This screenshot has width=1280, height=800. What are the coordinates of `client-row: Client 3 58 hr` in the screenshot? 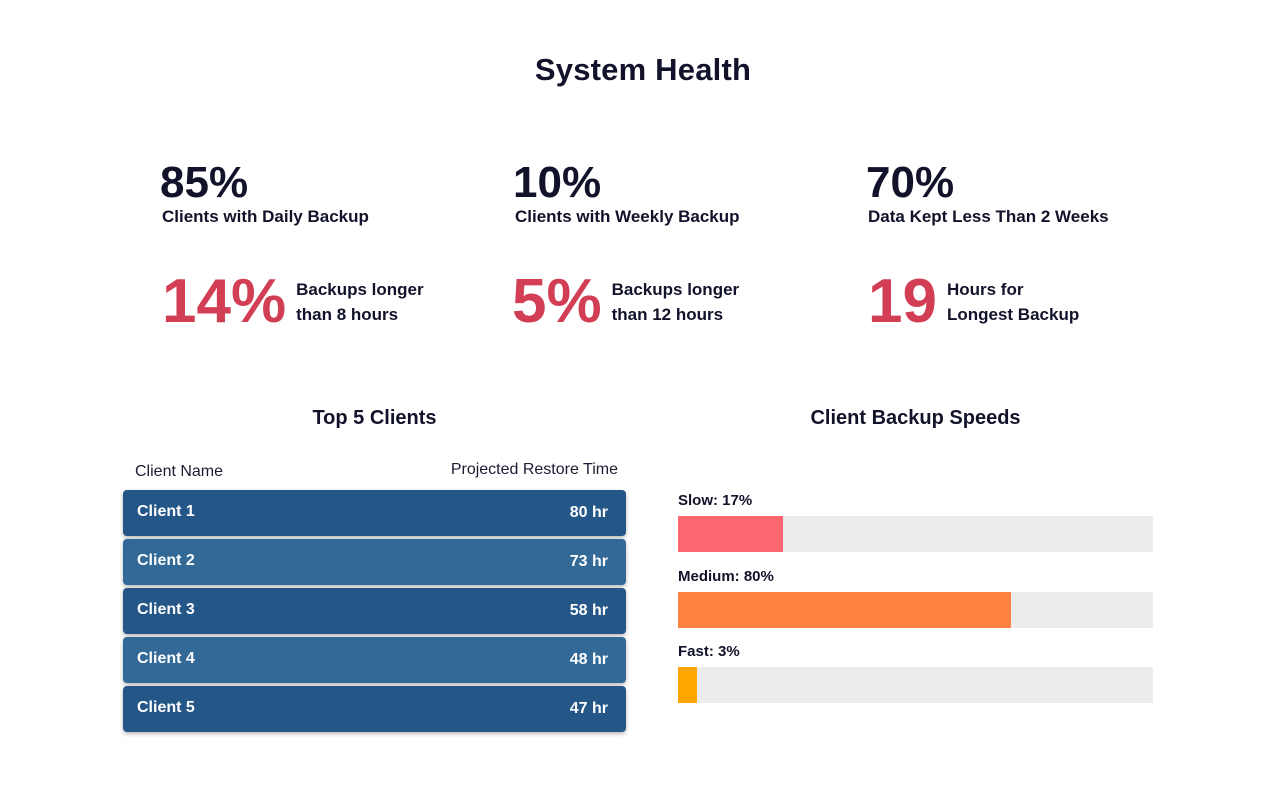 It's located at (374, 611).